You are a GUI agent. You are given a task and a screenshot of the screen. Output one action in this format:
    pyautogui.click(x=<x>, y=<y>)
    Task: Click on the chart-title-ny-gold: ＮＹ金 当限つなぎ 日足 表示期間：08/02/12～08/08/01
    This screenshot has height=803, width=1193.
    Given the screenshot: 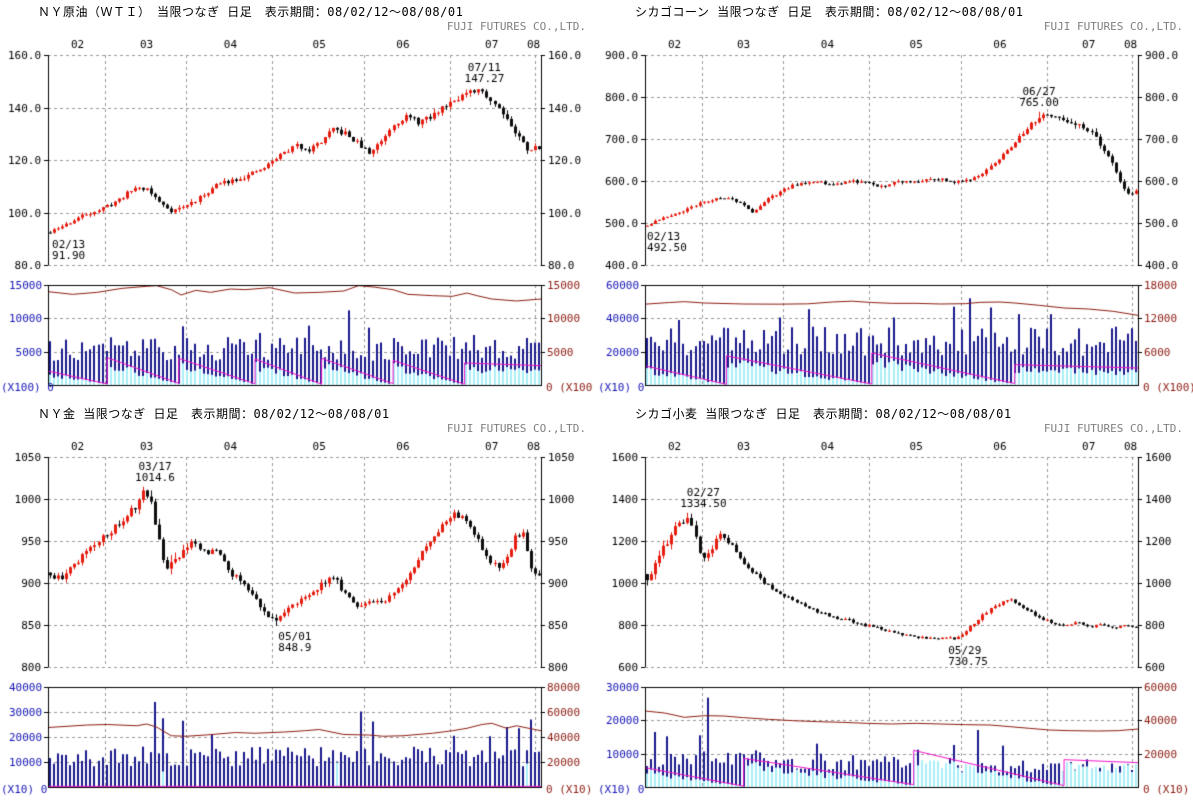 What is the action you would take?
    pyautogui.click(x=214, y=414)
    